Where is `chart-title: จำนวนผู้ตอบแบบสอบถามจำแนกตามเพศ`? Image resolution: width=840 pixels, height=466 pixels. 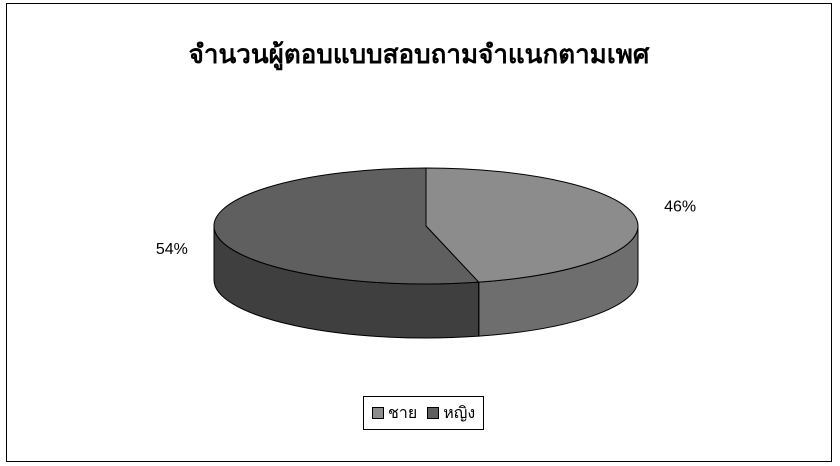 chart-title: จำนวนผู้ตอบแบบสอบถามจำแนกตามเพศ is located at coordinates (419, 55).